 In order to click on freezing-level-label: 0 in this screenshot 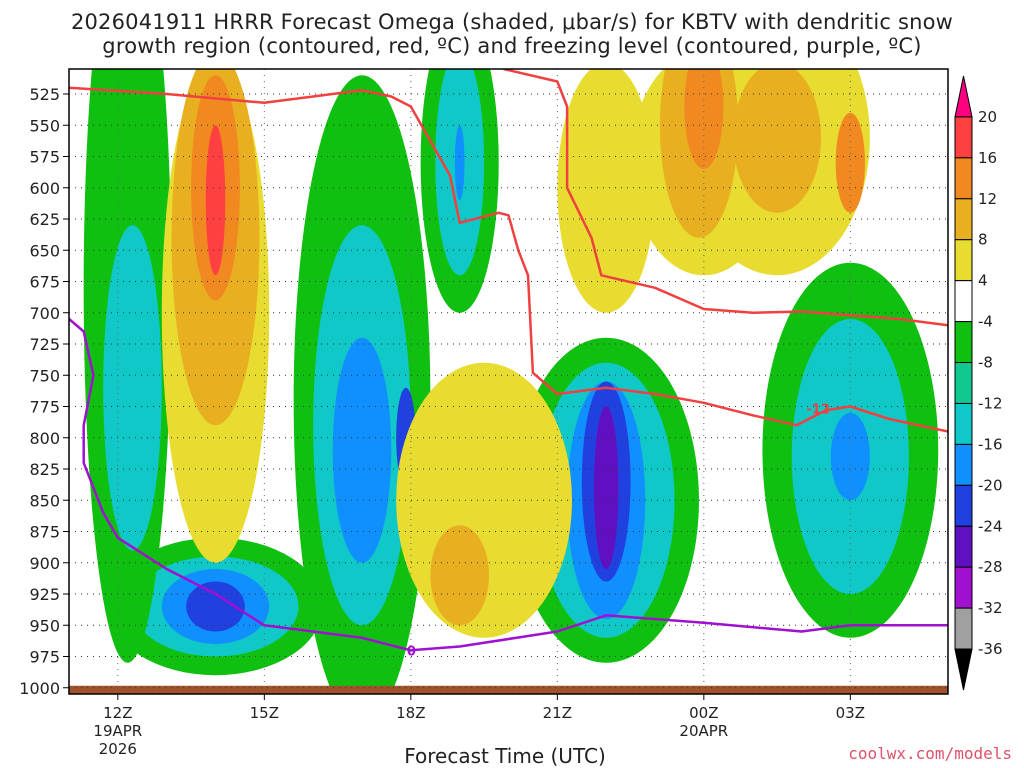, I will do `click(411, 651)`.